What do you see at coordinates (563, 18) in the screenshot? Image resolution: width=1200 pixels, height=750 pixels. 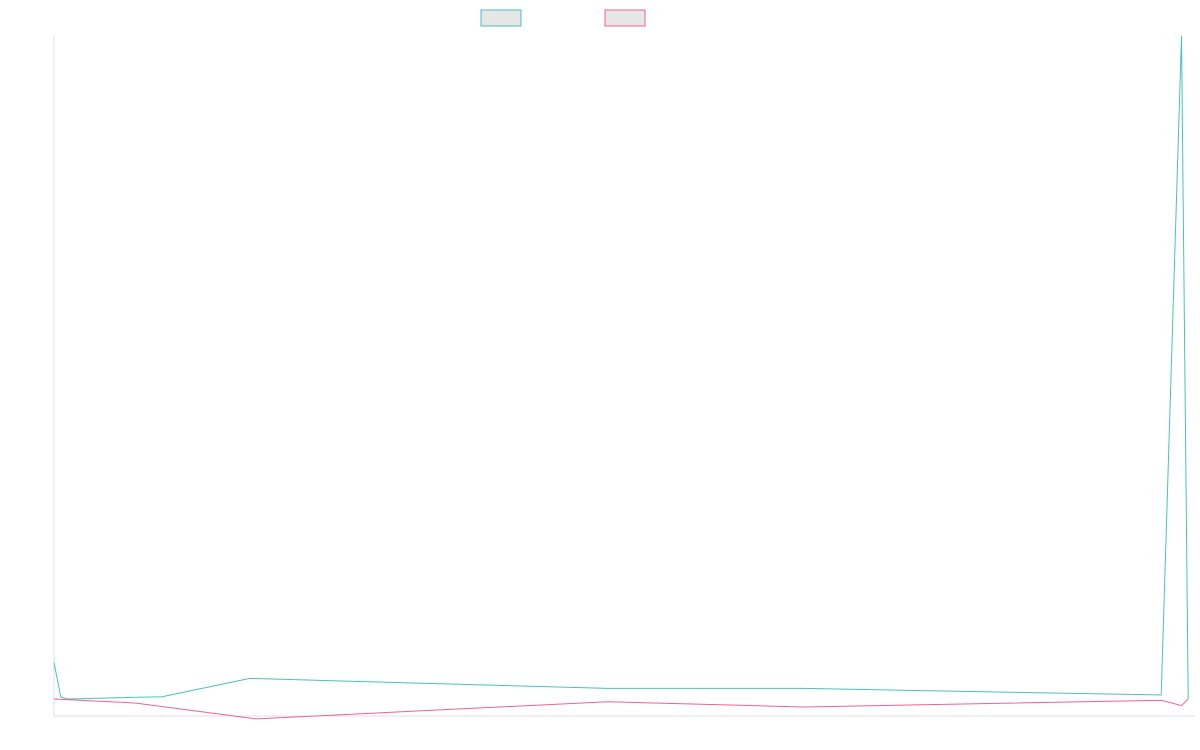 I see `legend` at bounding box center [563, 18].